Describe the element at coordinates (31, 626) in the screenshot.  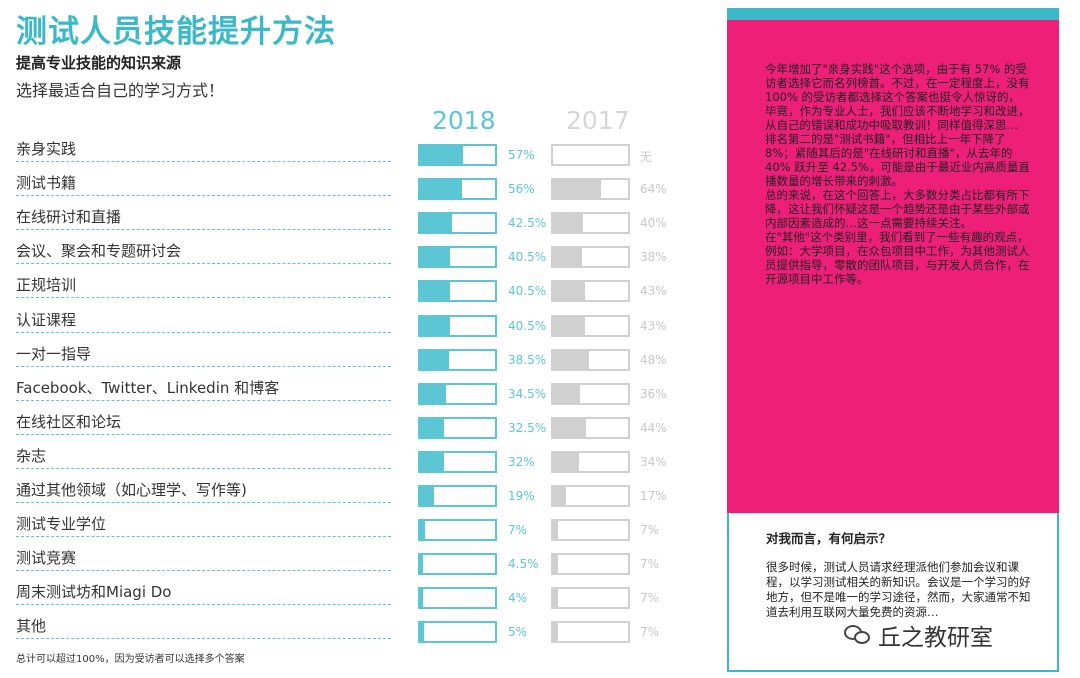
I see `category-label: 其他` at that location.